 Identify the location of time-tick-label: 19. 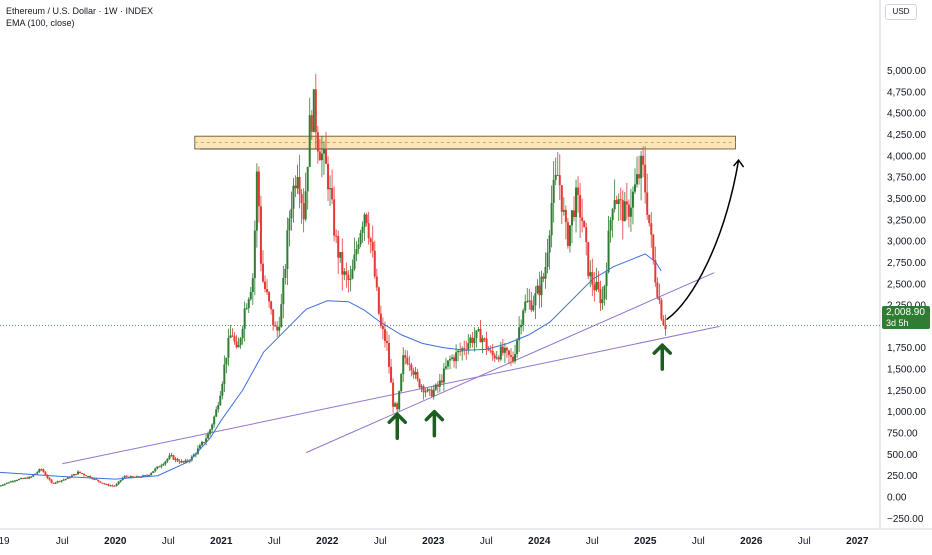
(5, 541).